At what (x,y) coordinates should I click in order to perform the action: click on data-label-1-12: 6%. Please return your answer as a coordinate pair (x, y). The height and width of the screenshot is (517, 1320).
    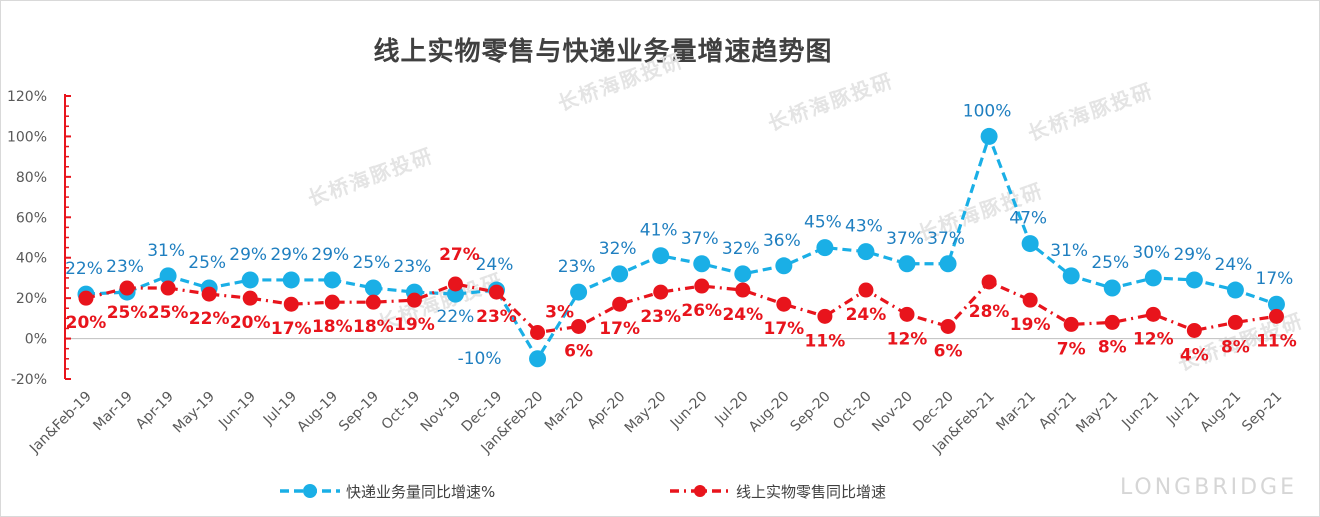
    Looking at the image, I should click on (578, 351).